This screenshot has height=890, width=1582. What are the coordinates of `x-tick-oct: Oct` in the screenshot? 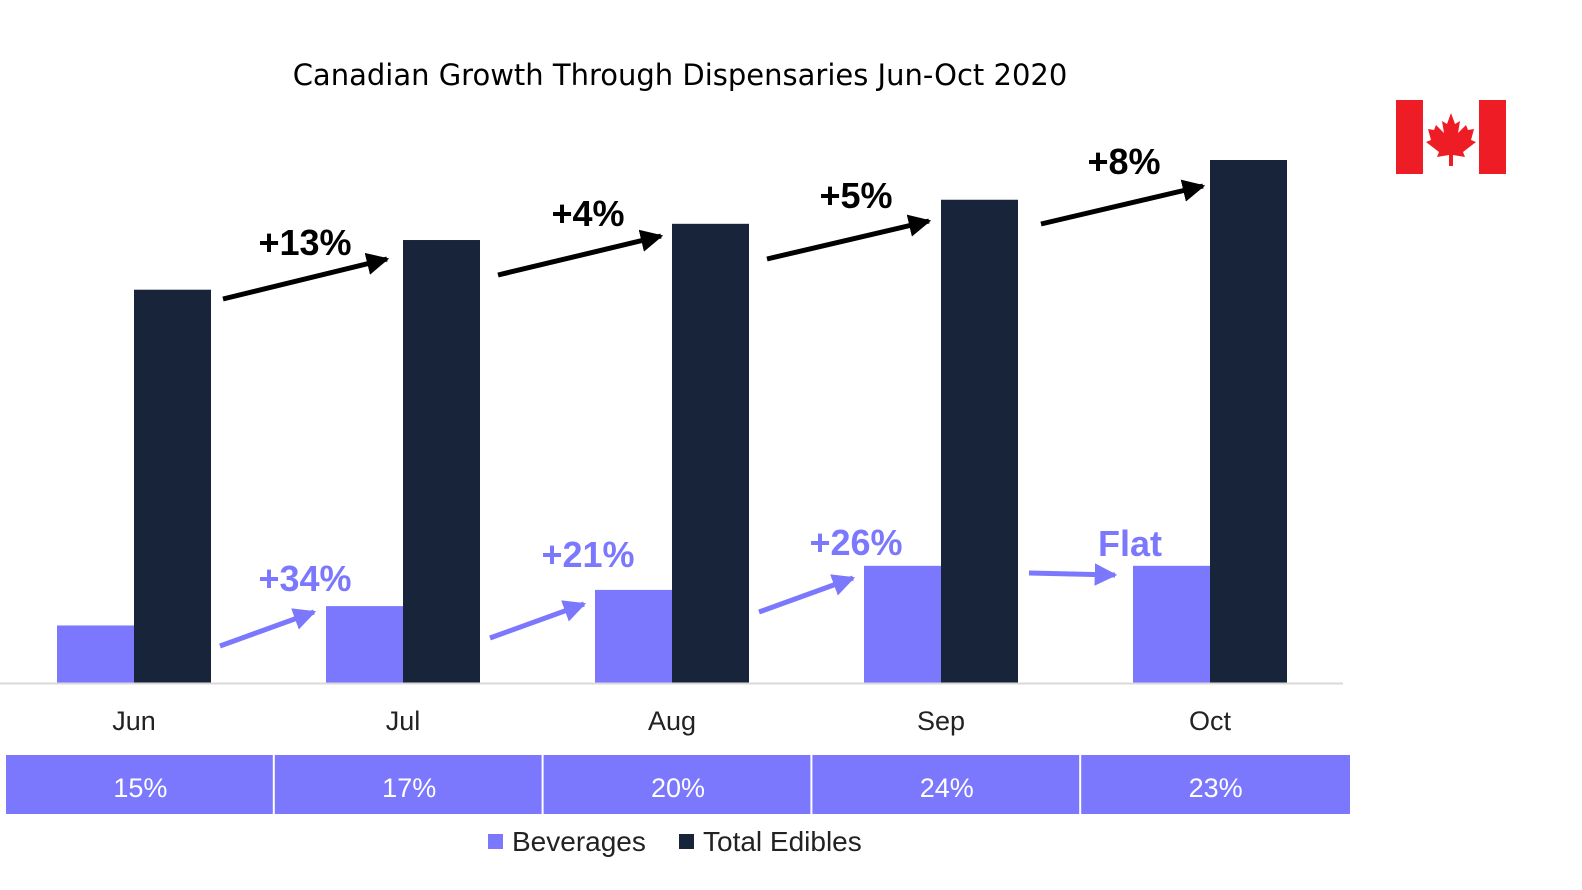 It's located at (1210, 721).